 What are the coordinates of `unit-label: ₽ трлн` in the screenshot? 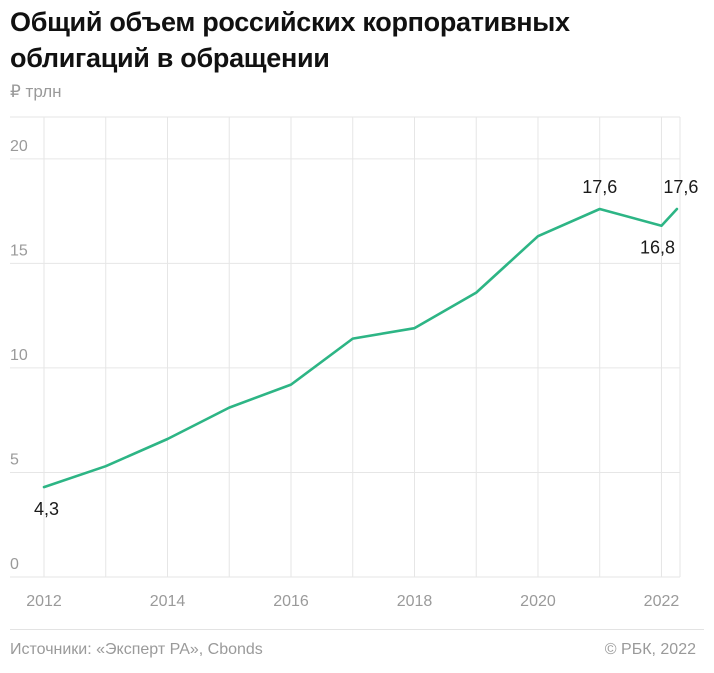 It's located at (36, 91).